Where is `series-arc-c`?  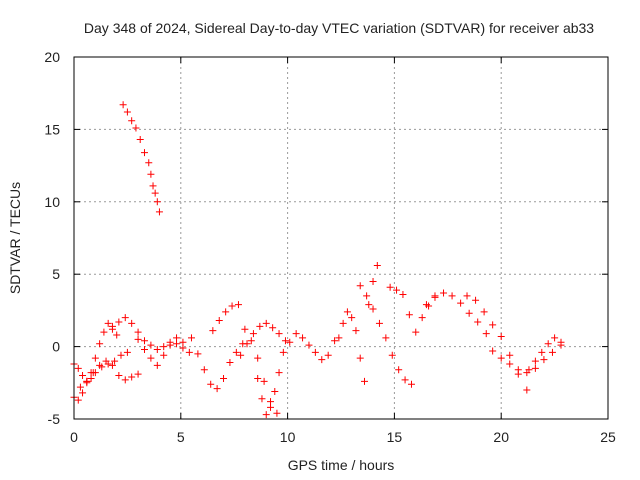
series-arc-c is located at coordinates (147, 333).